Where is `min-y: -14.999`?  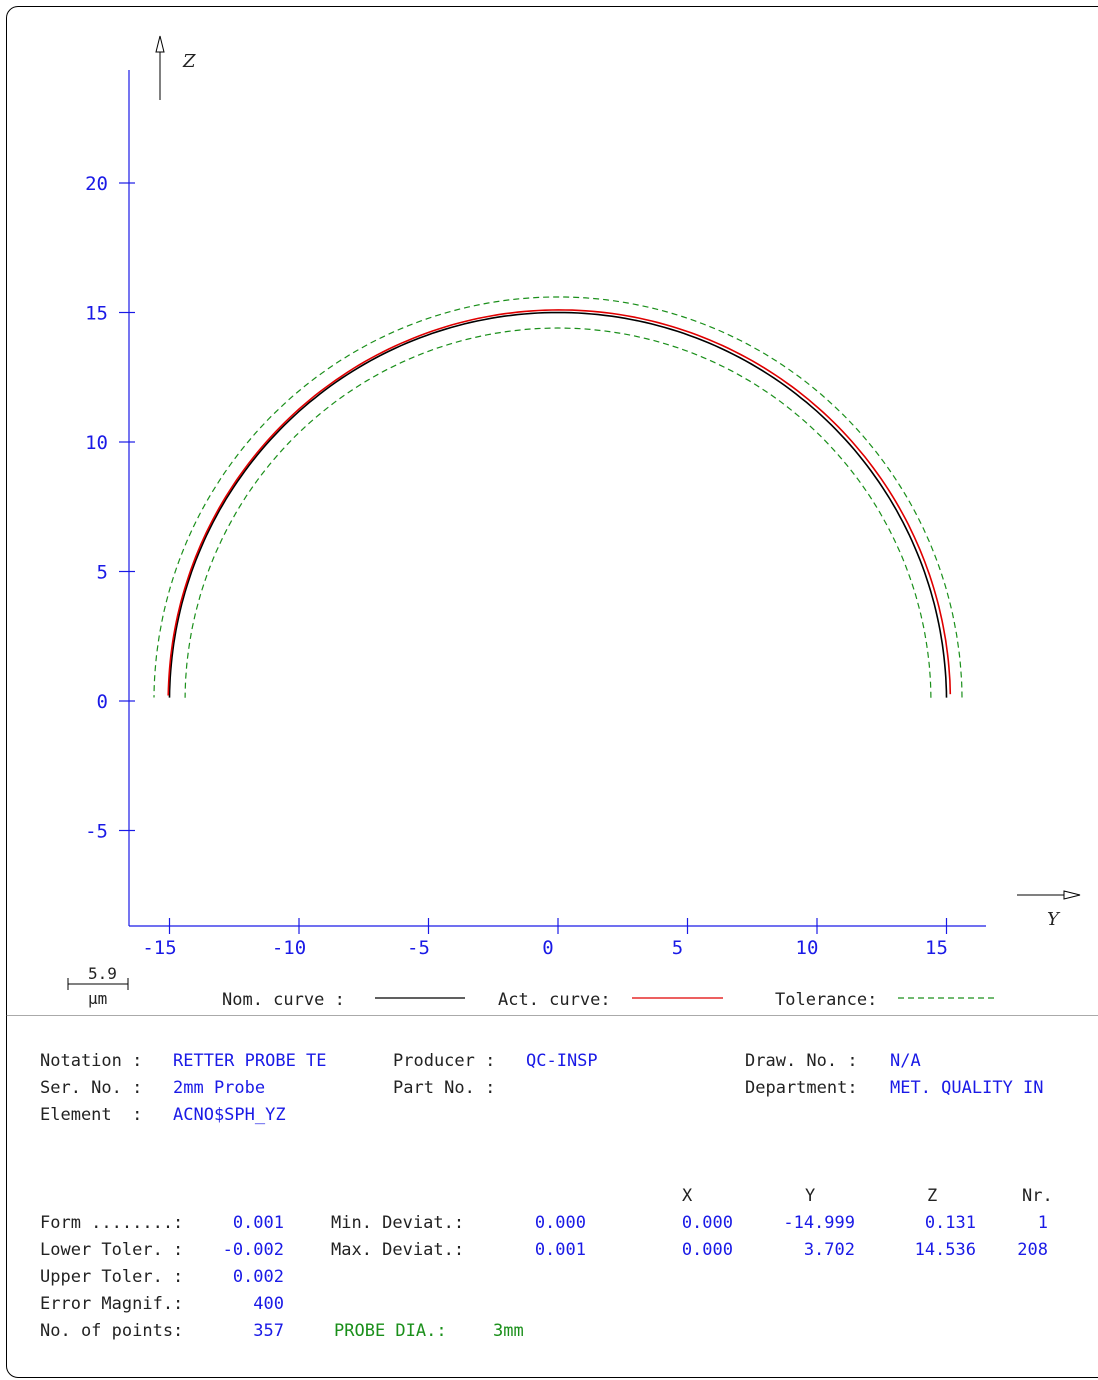 min-y: -14.999 is located at coordinates (819, 1223).